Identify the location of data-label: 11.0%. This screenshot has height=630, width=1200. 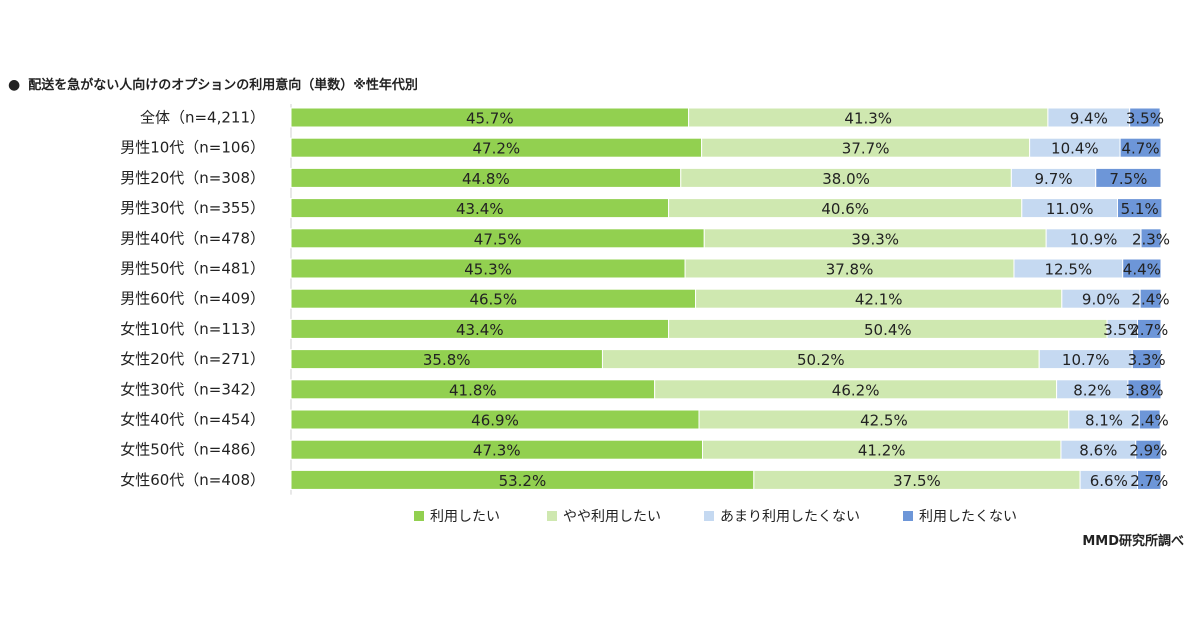
(1070, 209).